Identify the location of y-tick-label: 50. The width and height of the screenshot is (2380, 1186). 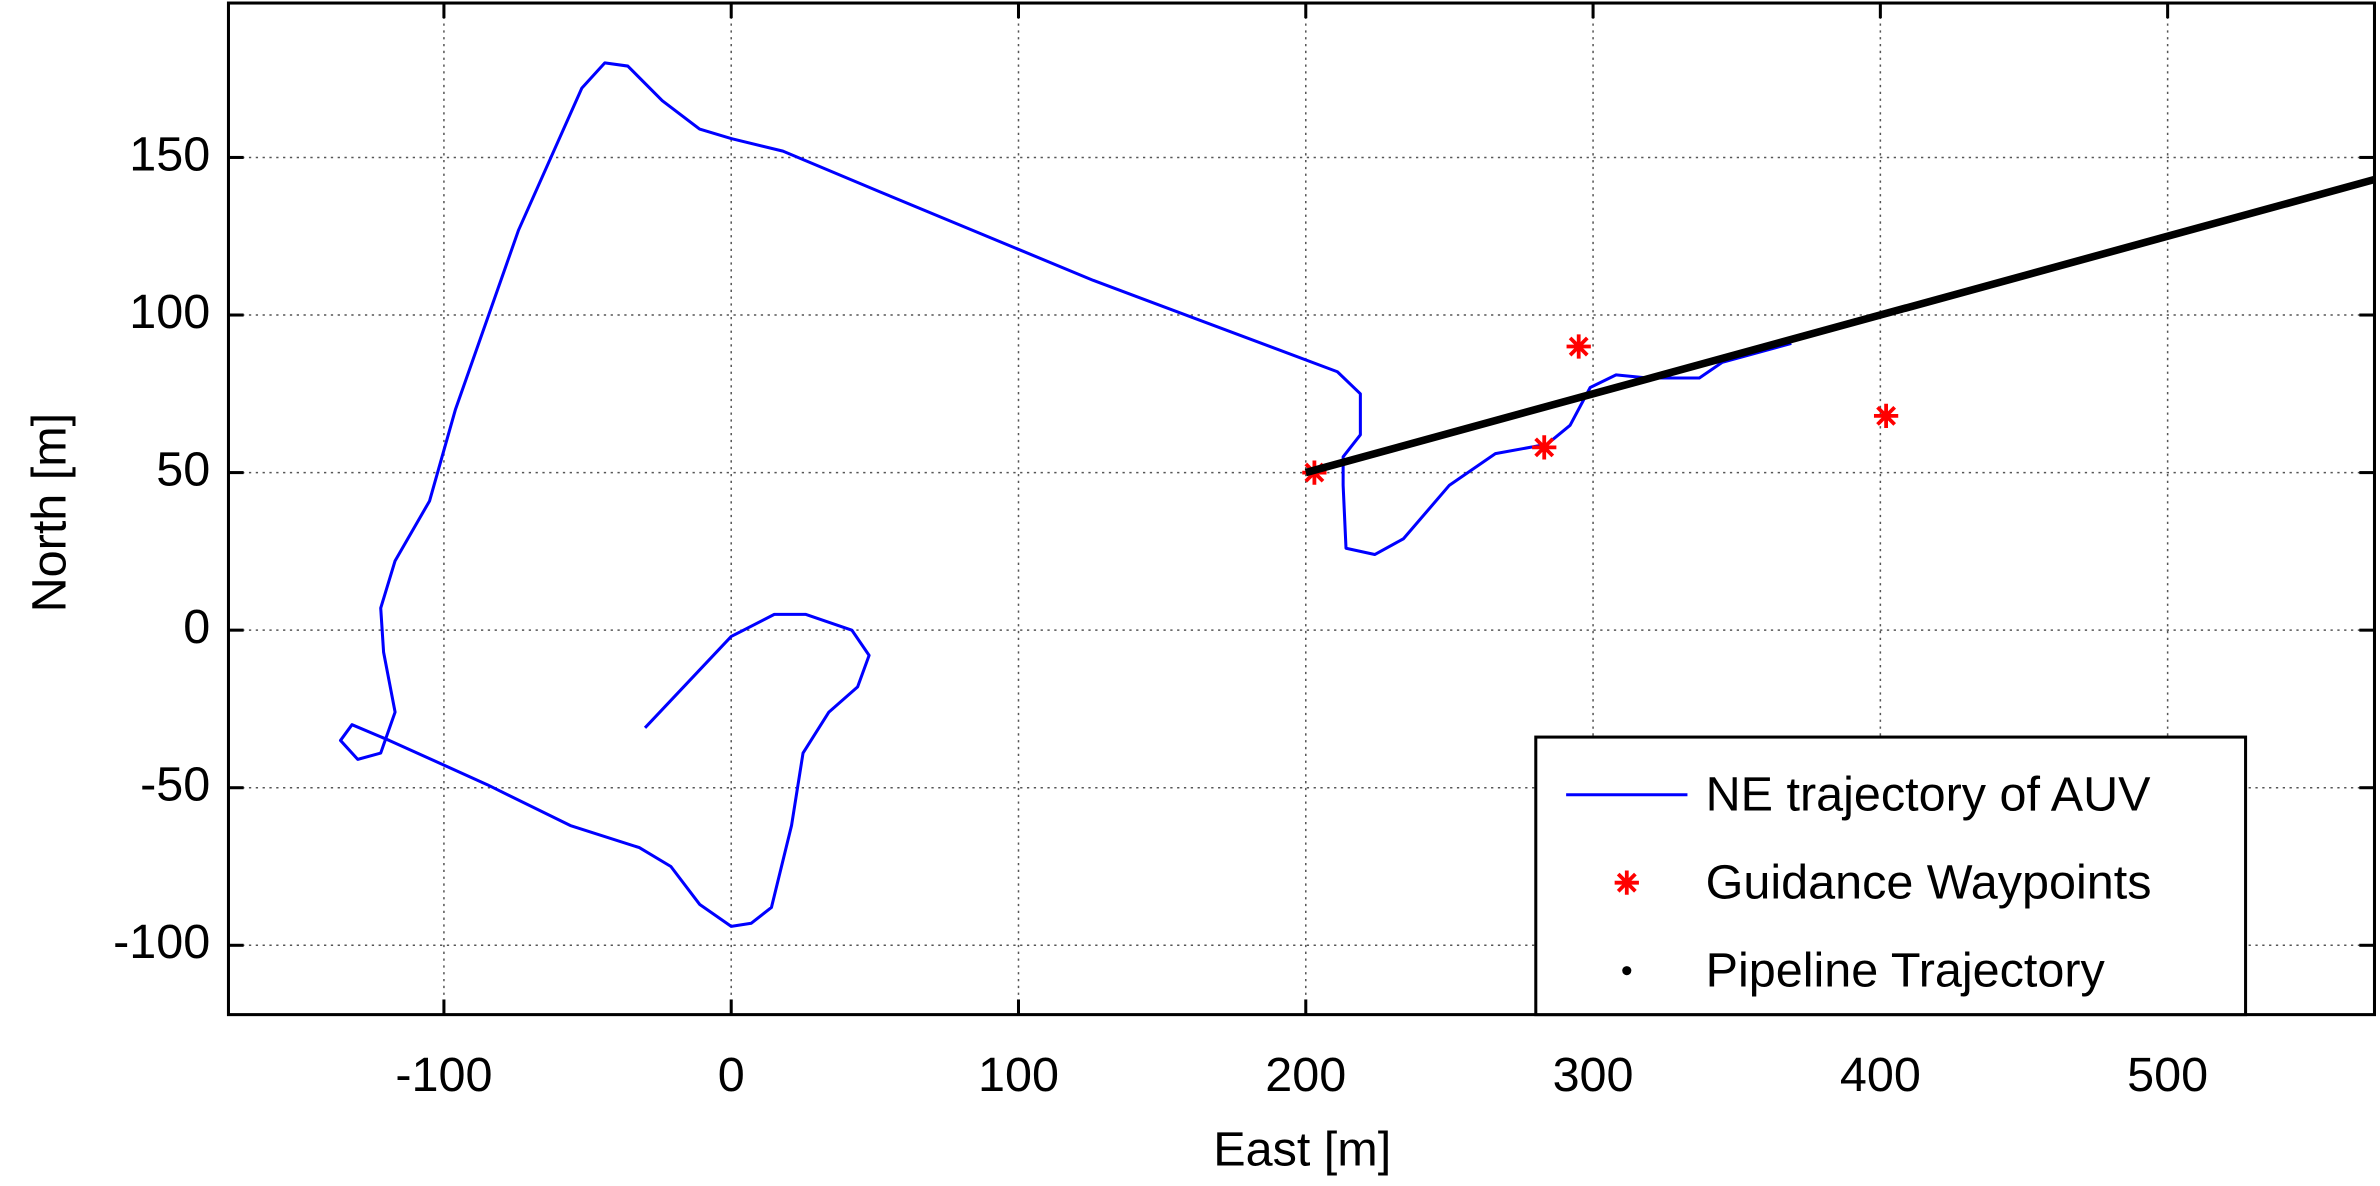
(183, 469).